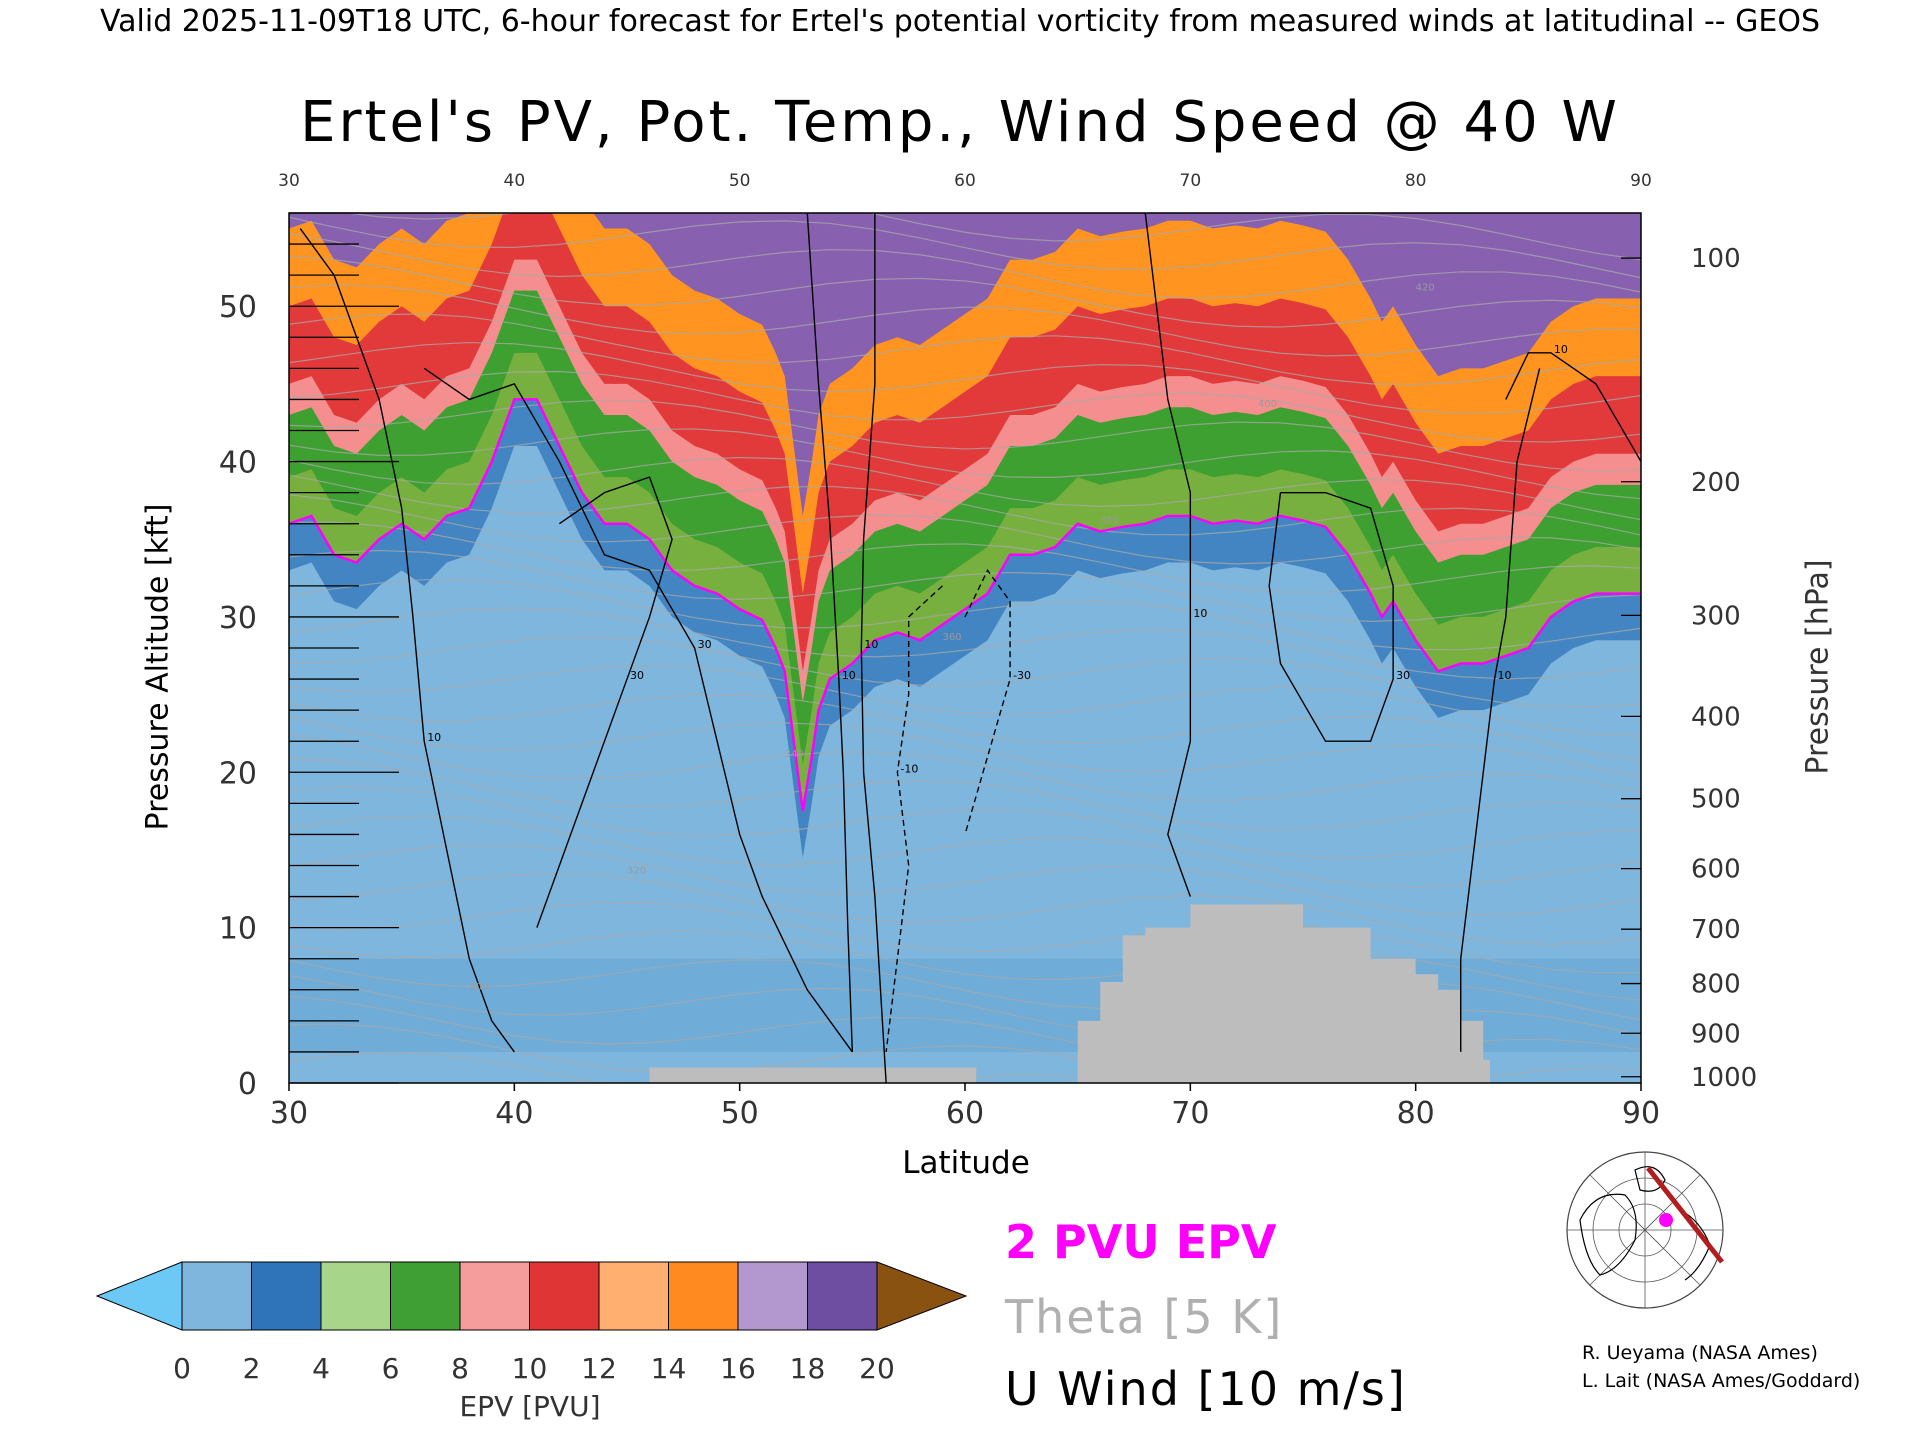 The width and height of the screenshot is (1920, 1440). What do you see at coordinates (1716, 985) in the screenshot?
I see `y-tick-label-right: 800` at bounding box center [1716, 985].